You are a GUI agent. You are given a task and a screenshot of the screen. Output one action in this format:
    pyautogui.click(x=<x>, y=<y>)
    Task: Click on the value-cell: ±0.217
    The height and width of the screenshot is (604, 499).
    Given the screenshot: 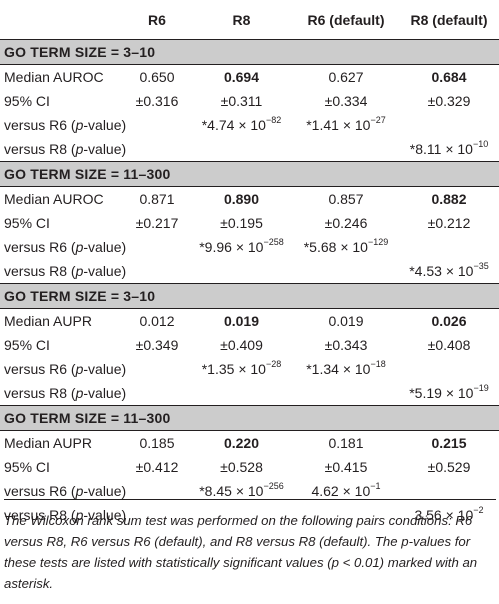 What is the action you would take?
    pyautogui.click(x=157, y=223)
    